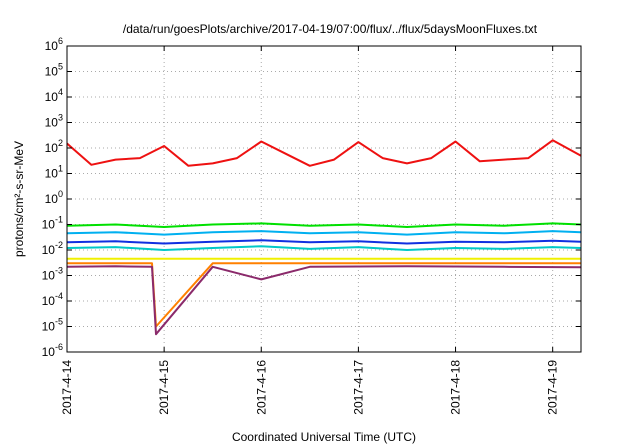 The image size is (640, 448). I want to click on y-tick-label: 10⁴, so click(54, 95).